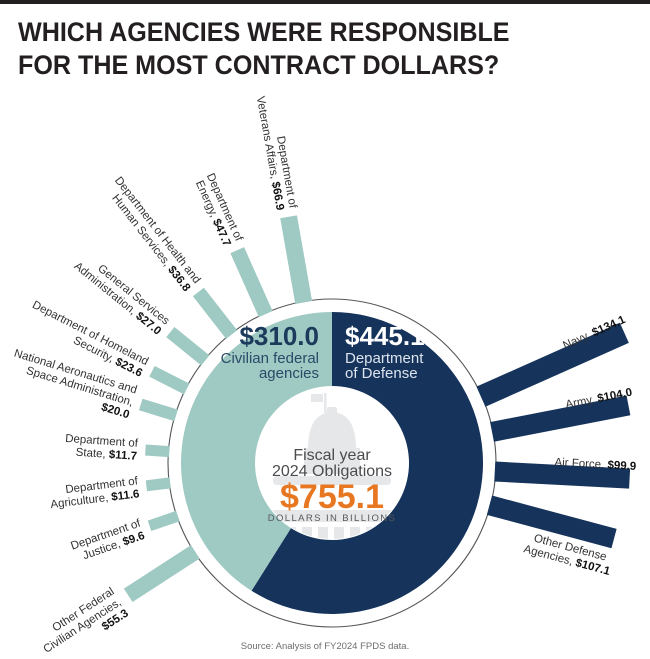 The width and height of the screenshot is (650, 659). Describe the element at coordinates (296, 259) in the screenshot. I see `spoke-veterans-affairs` at that location.